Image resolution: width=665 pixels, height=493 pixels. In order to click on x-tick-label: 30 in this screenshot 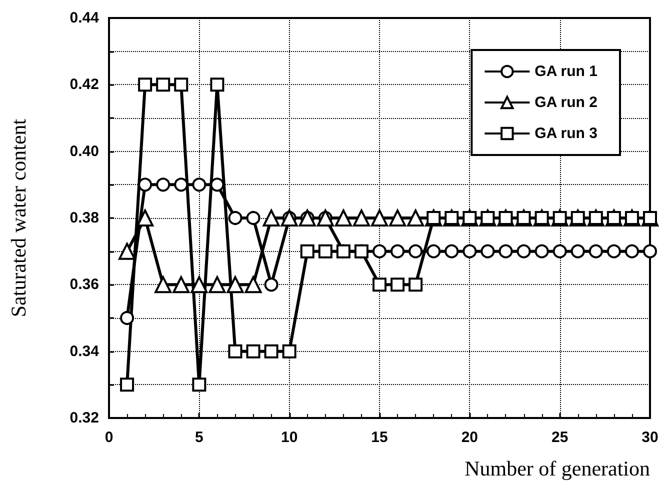, I will do `click(650, 437)`.